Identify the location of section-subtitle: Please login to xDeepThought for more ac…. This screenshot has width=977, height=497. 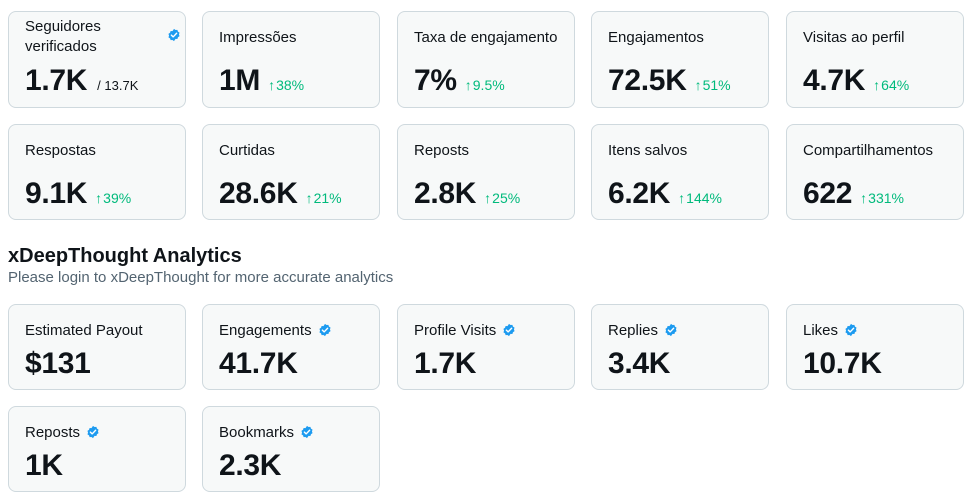
(201, 277).